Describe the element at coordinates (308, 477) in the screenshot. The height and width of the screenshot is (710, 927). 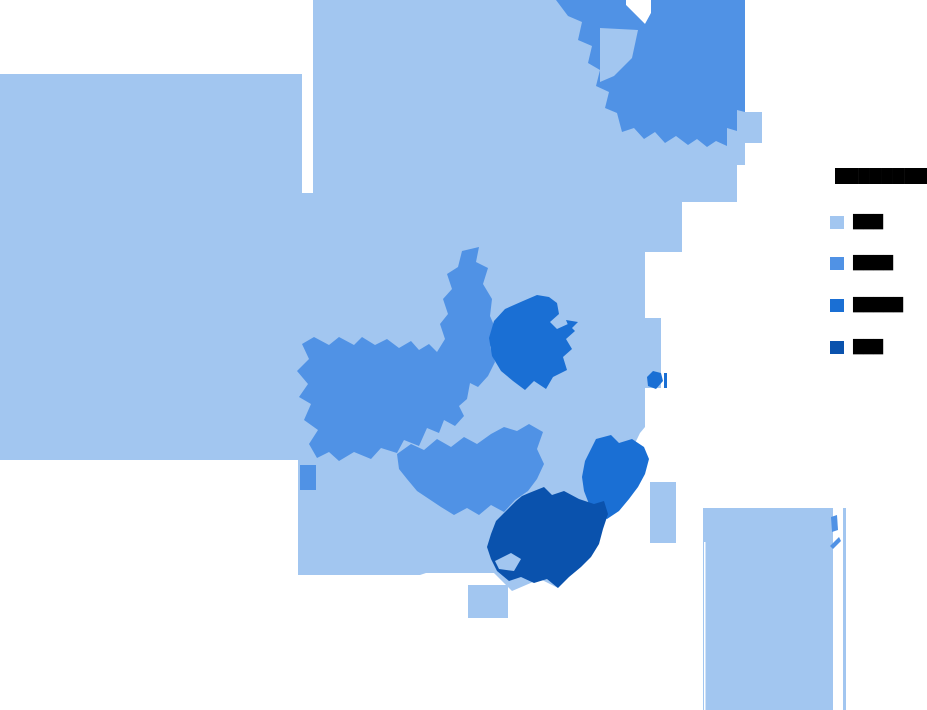
I see `region-small-southwest-square` at that location.